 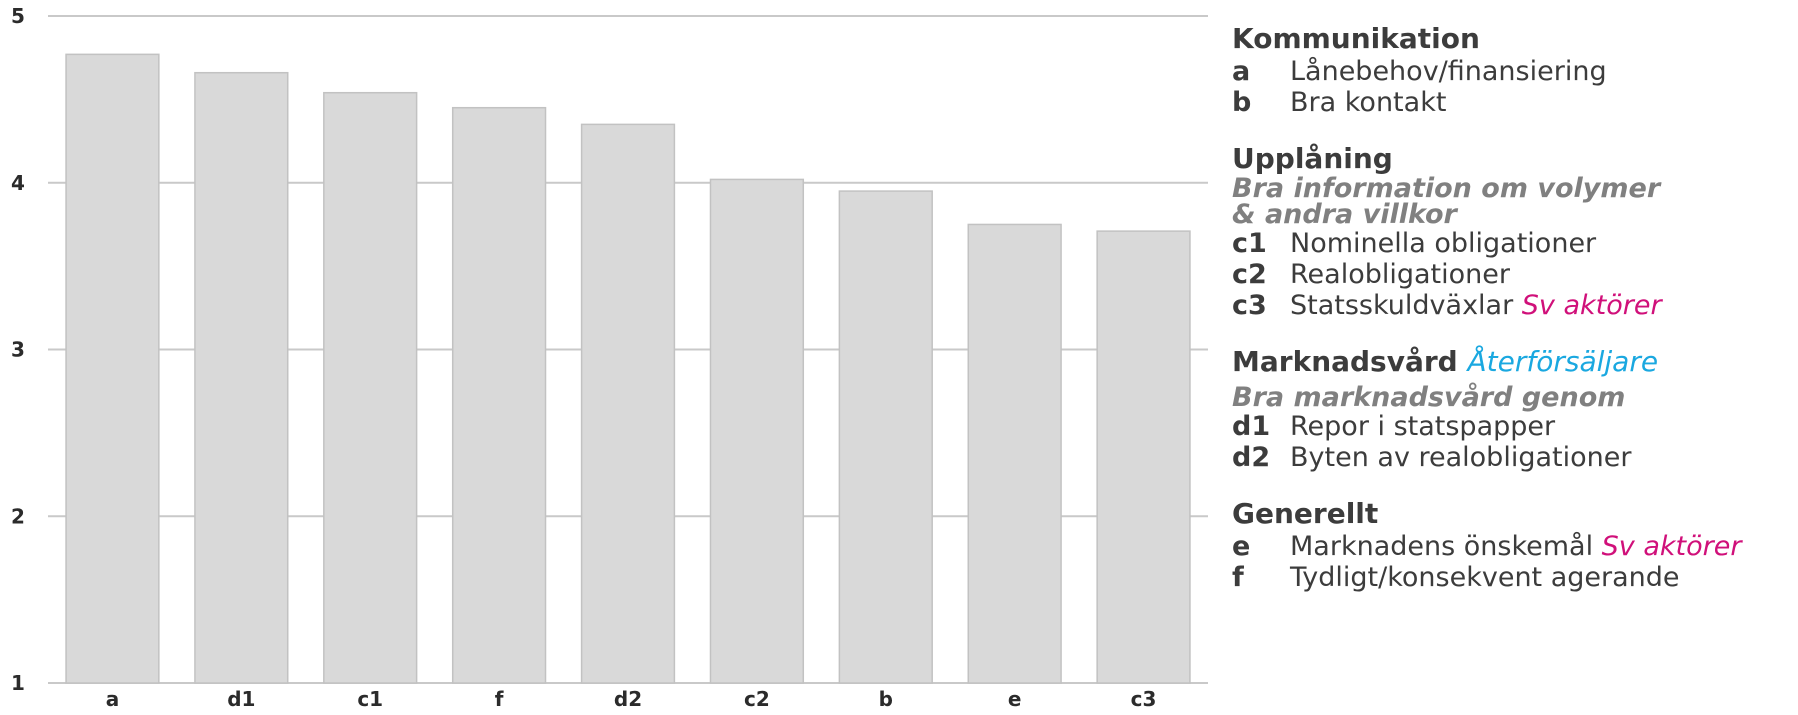 I want to click on x-tick-label: e, so click(x=1015, y=699).